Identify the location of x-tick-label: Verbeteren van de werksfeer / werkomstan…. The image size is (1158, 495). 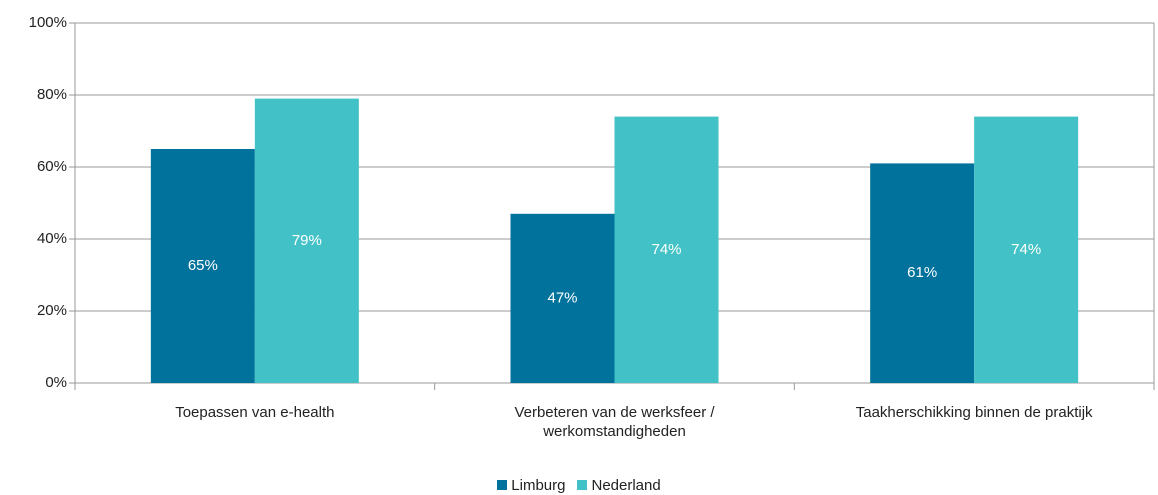
(614, 422).